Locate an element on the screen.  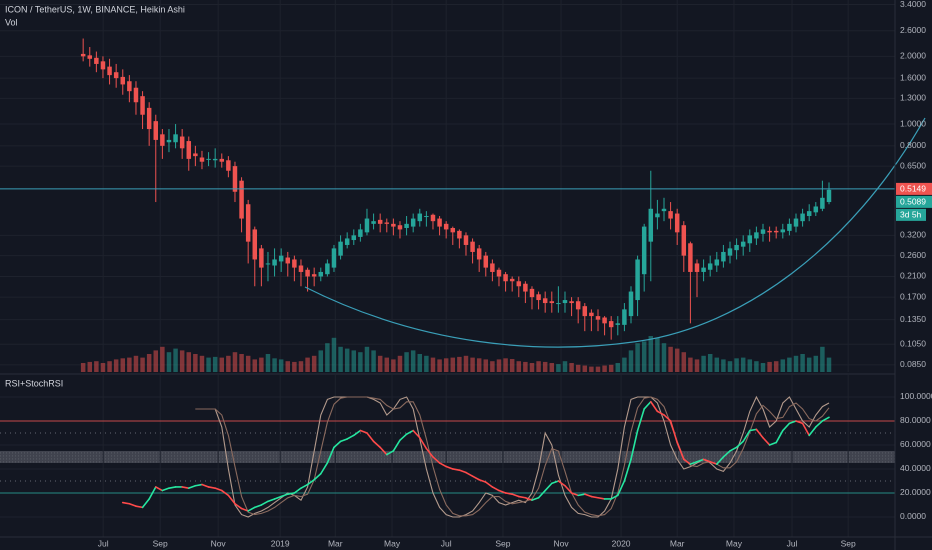
stoch-line is located at coordinates (512, 456).